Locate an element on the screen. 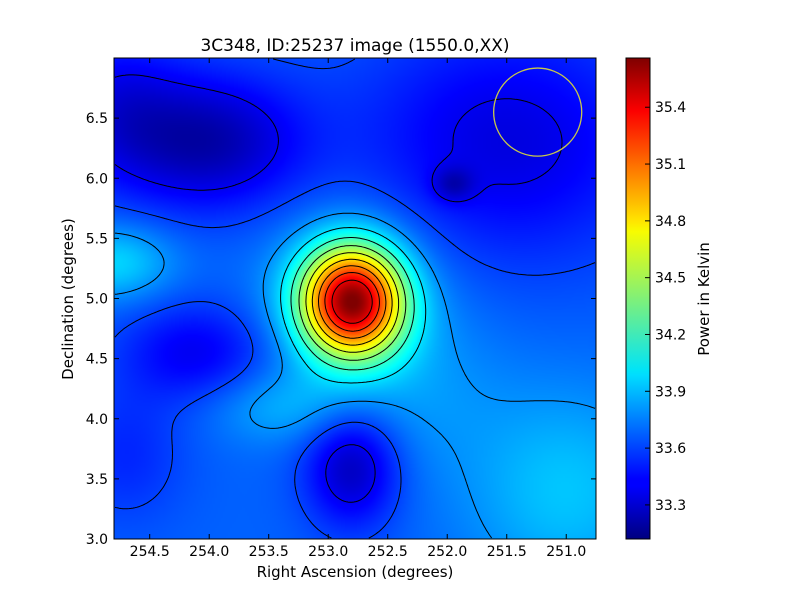 This screenshot has width=800, height=600. y-tick-label: 6.0 is located at coordinates (97, 179).